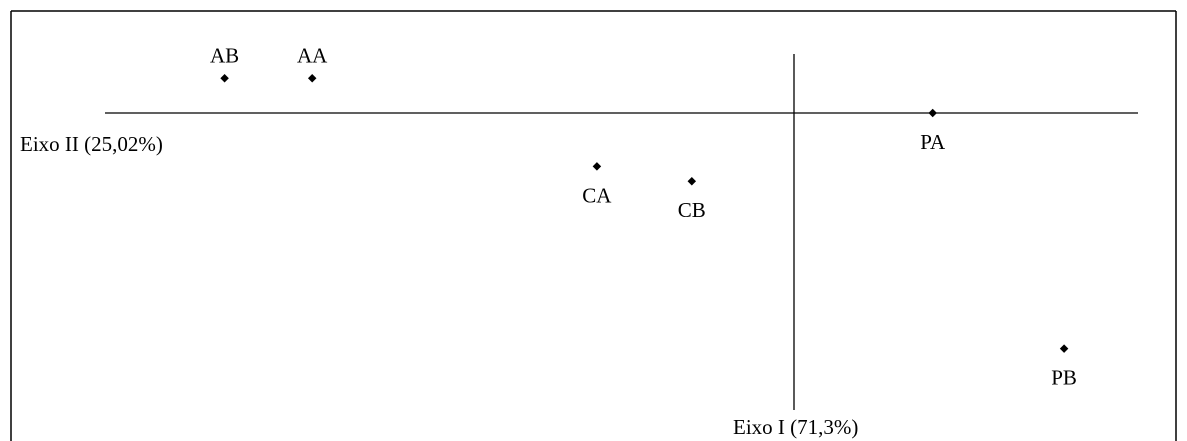 The height and width of the screenshot is (441, 1187). I want to click on axis-label-eixo-ii: Eixo II (25,02%), so click(91, 144).